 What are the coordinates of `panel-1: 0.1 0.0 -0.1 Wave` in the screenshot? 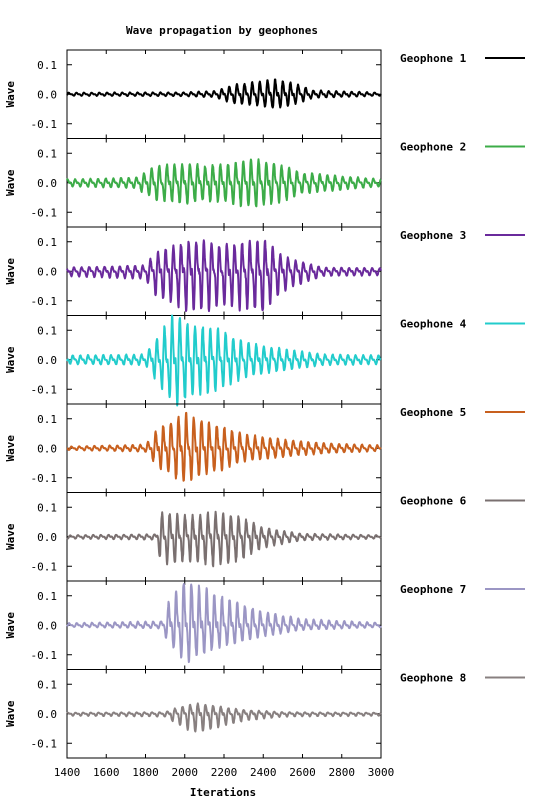 It's located at (193, 94).